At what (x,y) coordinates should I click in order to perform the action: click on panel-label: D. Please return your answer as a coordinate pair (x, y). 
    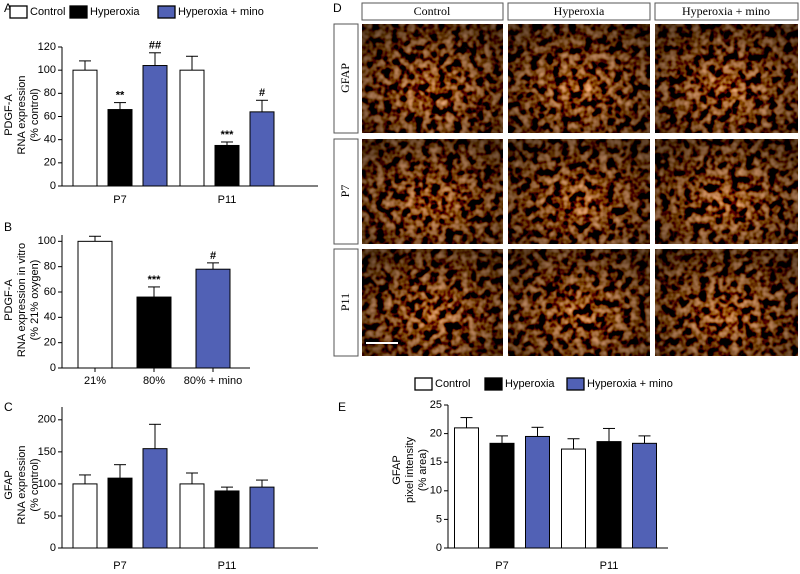
    Looking at the image, I should click on (337, 8).